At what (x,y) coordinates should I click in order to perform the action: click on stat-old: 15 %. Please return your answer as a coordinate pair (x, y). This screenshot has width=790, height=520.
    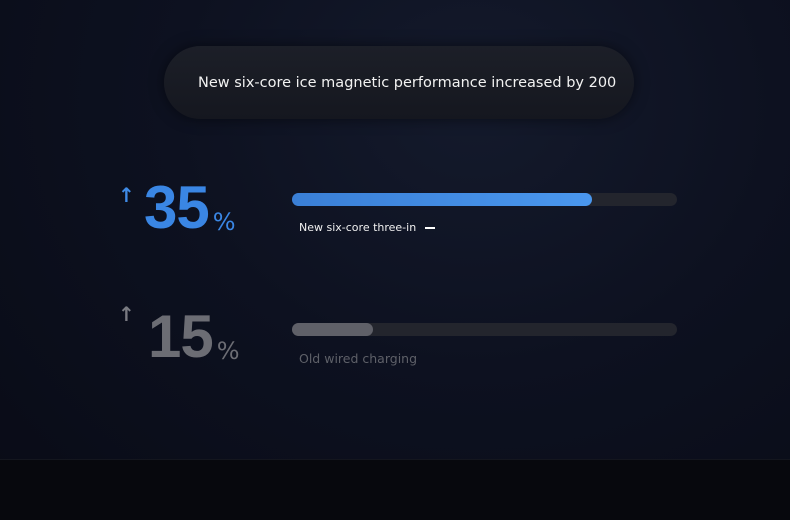
    Looking at the image, I should click on (194, 337).